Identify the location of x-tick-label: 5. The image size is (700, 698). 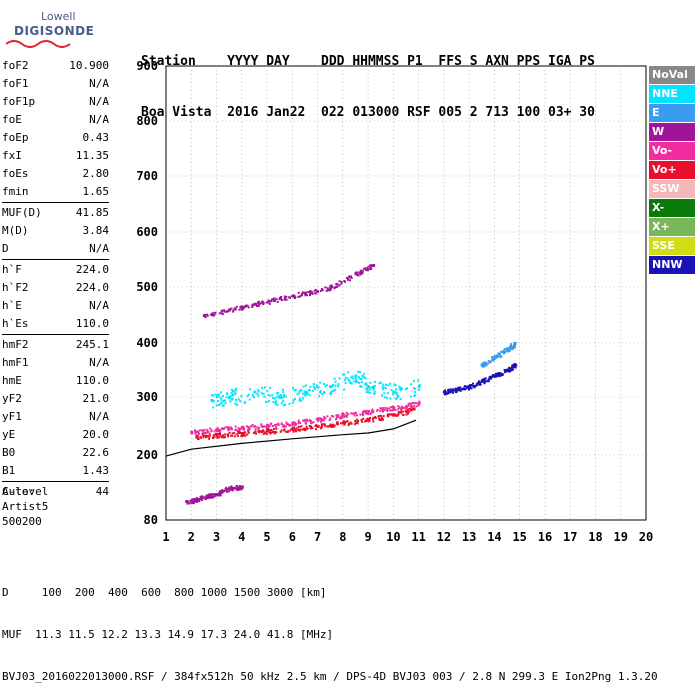
(266, 537).